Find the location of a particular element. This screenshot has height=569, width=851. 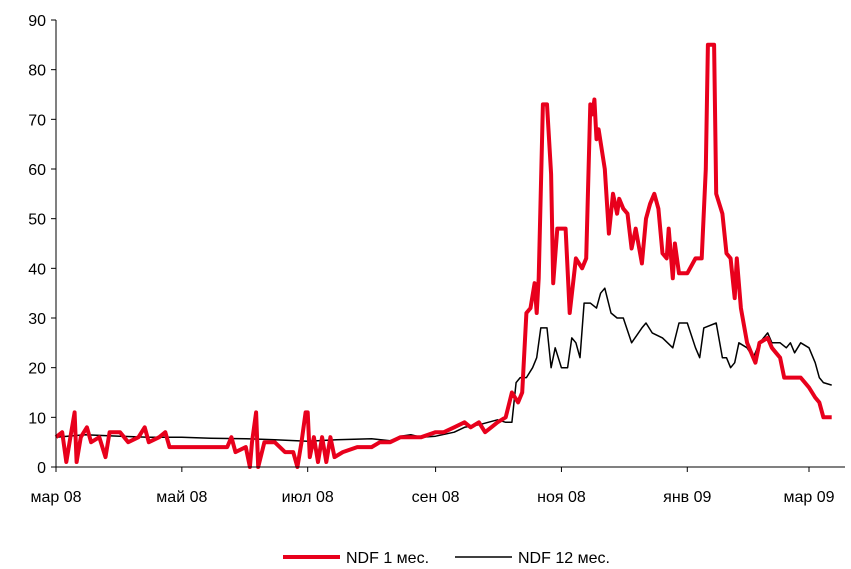

legend-label: NDF 12 мес. is located at coordinates (564, 558).